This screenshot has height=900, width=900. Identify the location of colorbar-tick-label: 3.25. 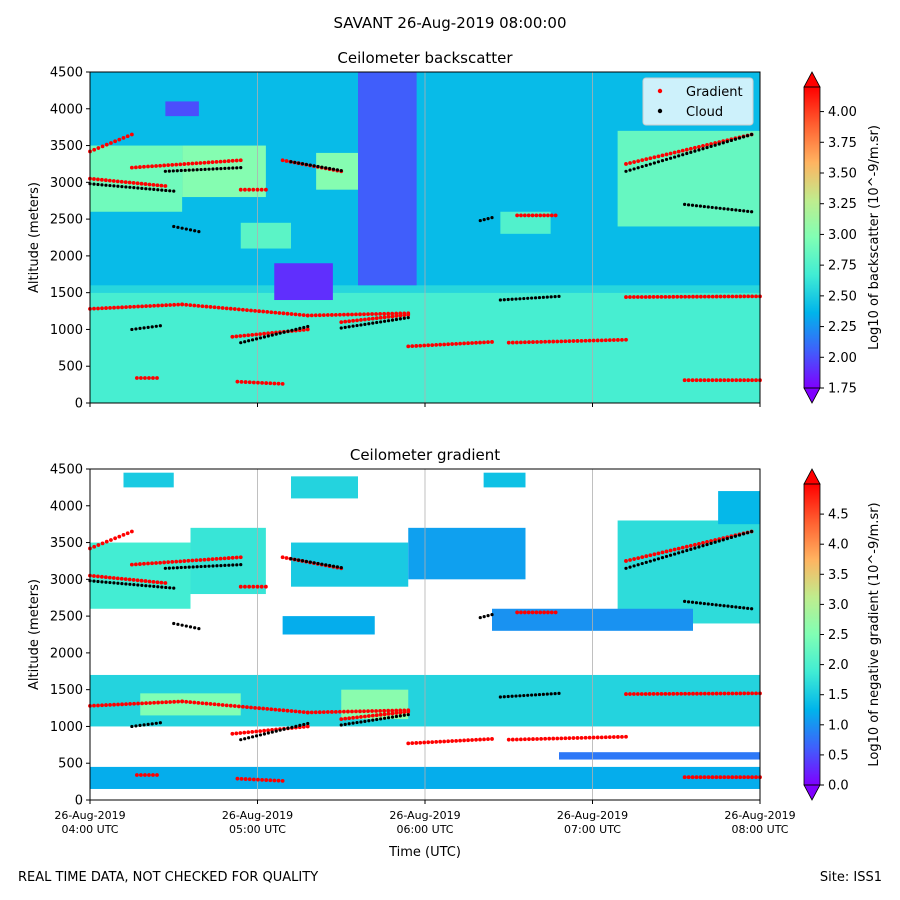
(842, 204).